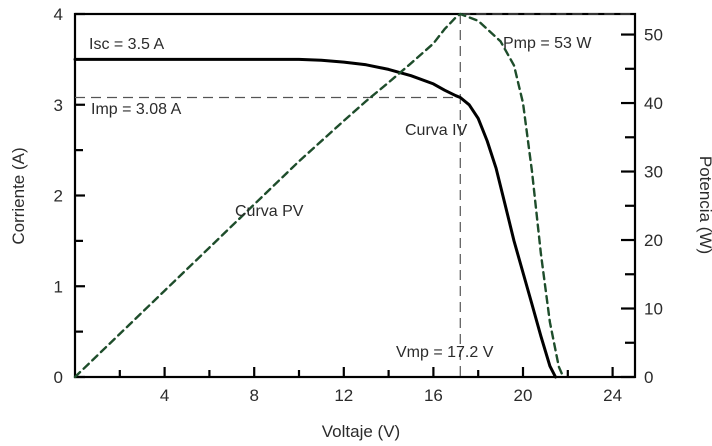 This screenshot has height=446, width=712. Describe the element at coordinates (164, 395) in the screenshot. I see `x-tick-label: 4` at that location.